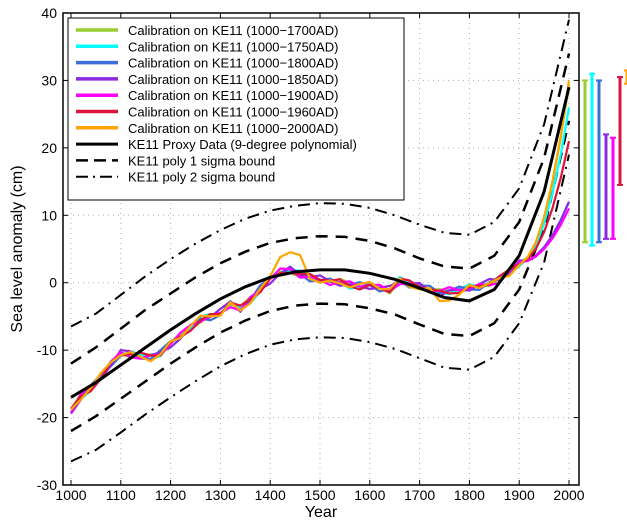 The width and height of the screenshot is (627, 529). What do you see at coordinates (369, 495) in the screenshot?
I see `x-tick-label: 1600` at bounding box center [369, 495].